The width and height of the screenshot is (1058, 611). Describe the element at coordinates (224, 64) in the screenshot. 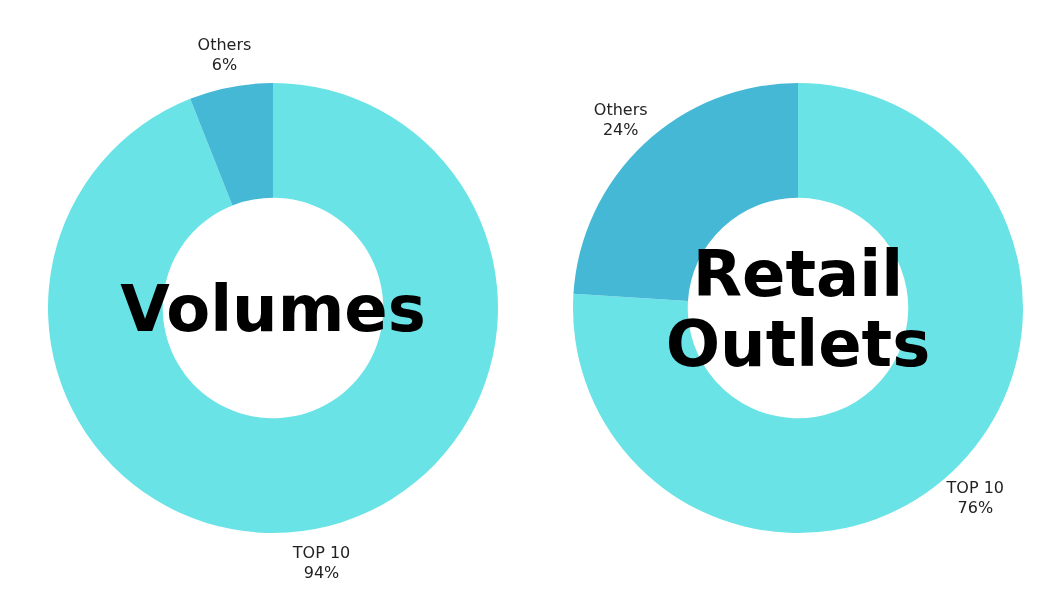

I see `data-label: 6%` at that location.